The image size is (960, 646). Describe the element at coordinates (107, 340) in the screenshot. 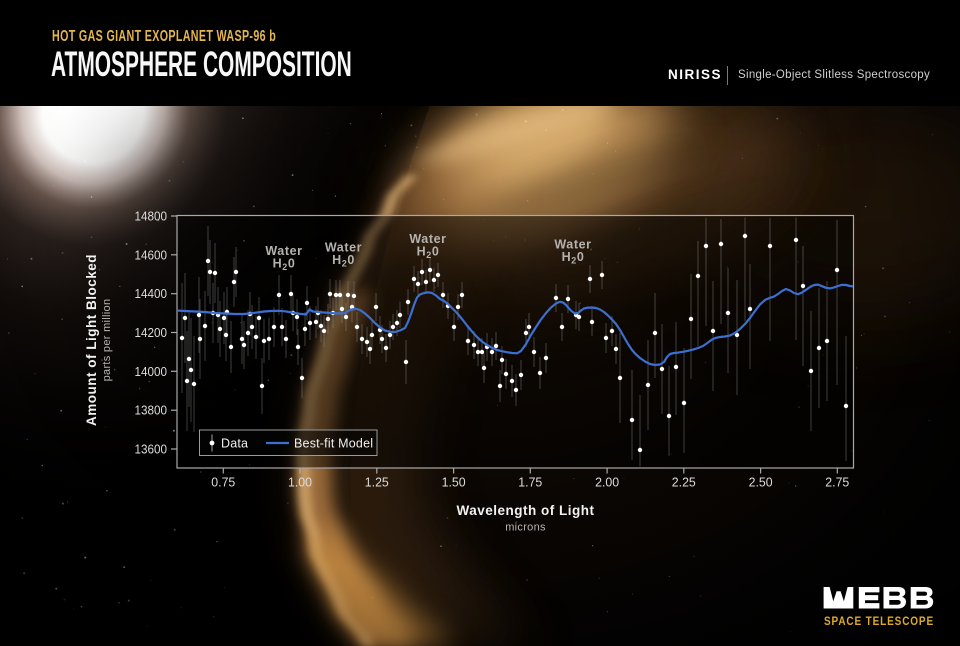

I see `svg-text: parts per million` at that location.